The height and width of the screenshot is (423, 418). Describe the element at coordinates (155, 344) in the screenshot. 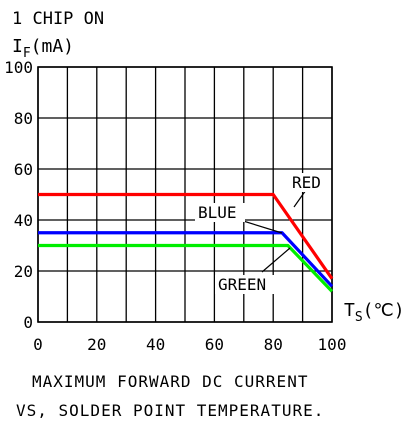

I see `x-tick-label: 40` at that location.